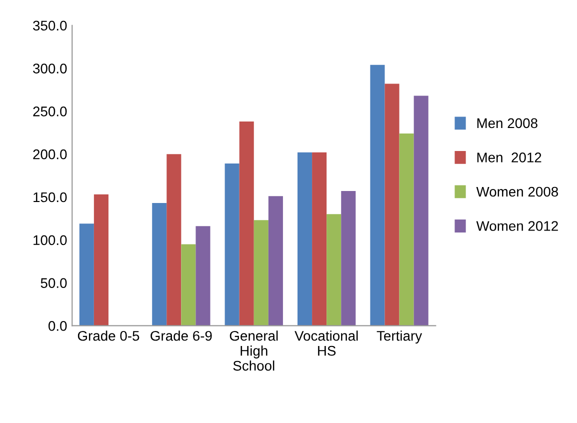 This screenshot has height=423, width=577. What do you see at coordinates (517, 226) in the screenshot?
I see `legend-label: Women 2012` at bounding box center [517, 226].